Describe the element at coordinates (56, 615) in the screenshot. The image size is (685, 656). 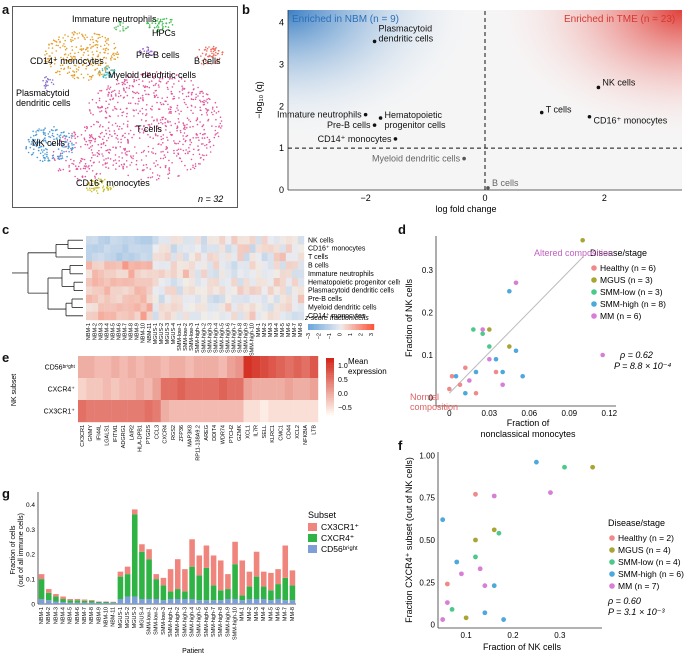
I see `g-x-label: NBM-3` at that location.